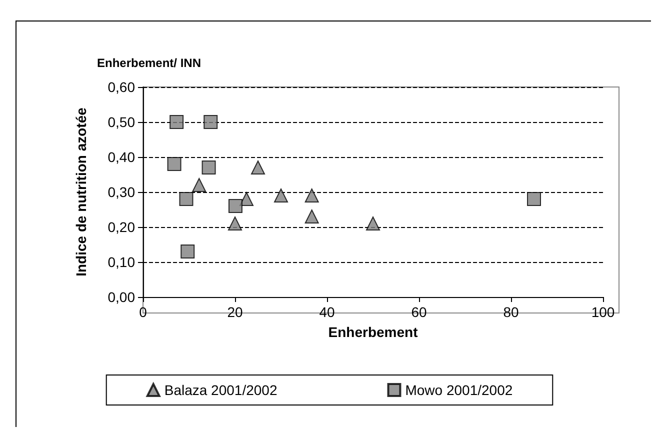 The width and height of the screenshot is (659, 435). What do you see at coordinates (122, 87) in the screenshot?
I see `y-tick-label: 0,60` at bounding box center [122, 87].